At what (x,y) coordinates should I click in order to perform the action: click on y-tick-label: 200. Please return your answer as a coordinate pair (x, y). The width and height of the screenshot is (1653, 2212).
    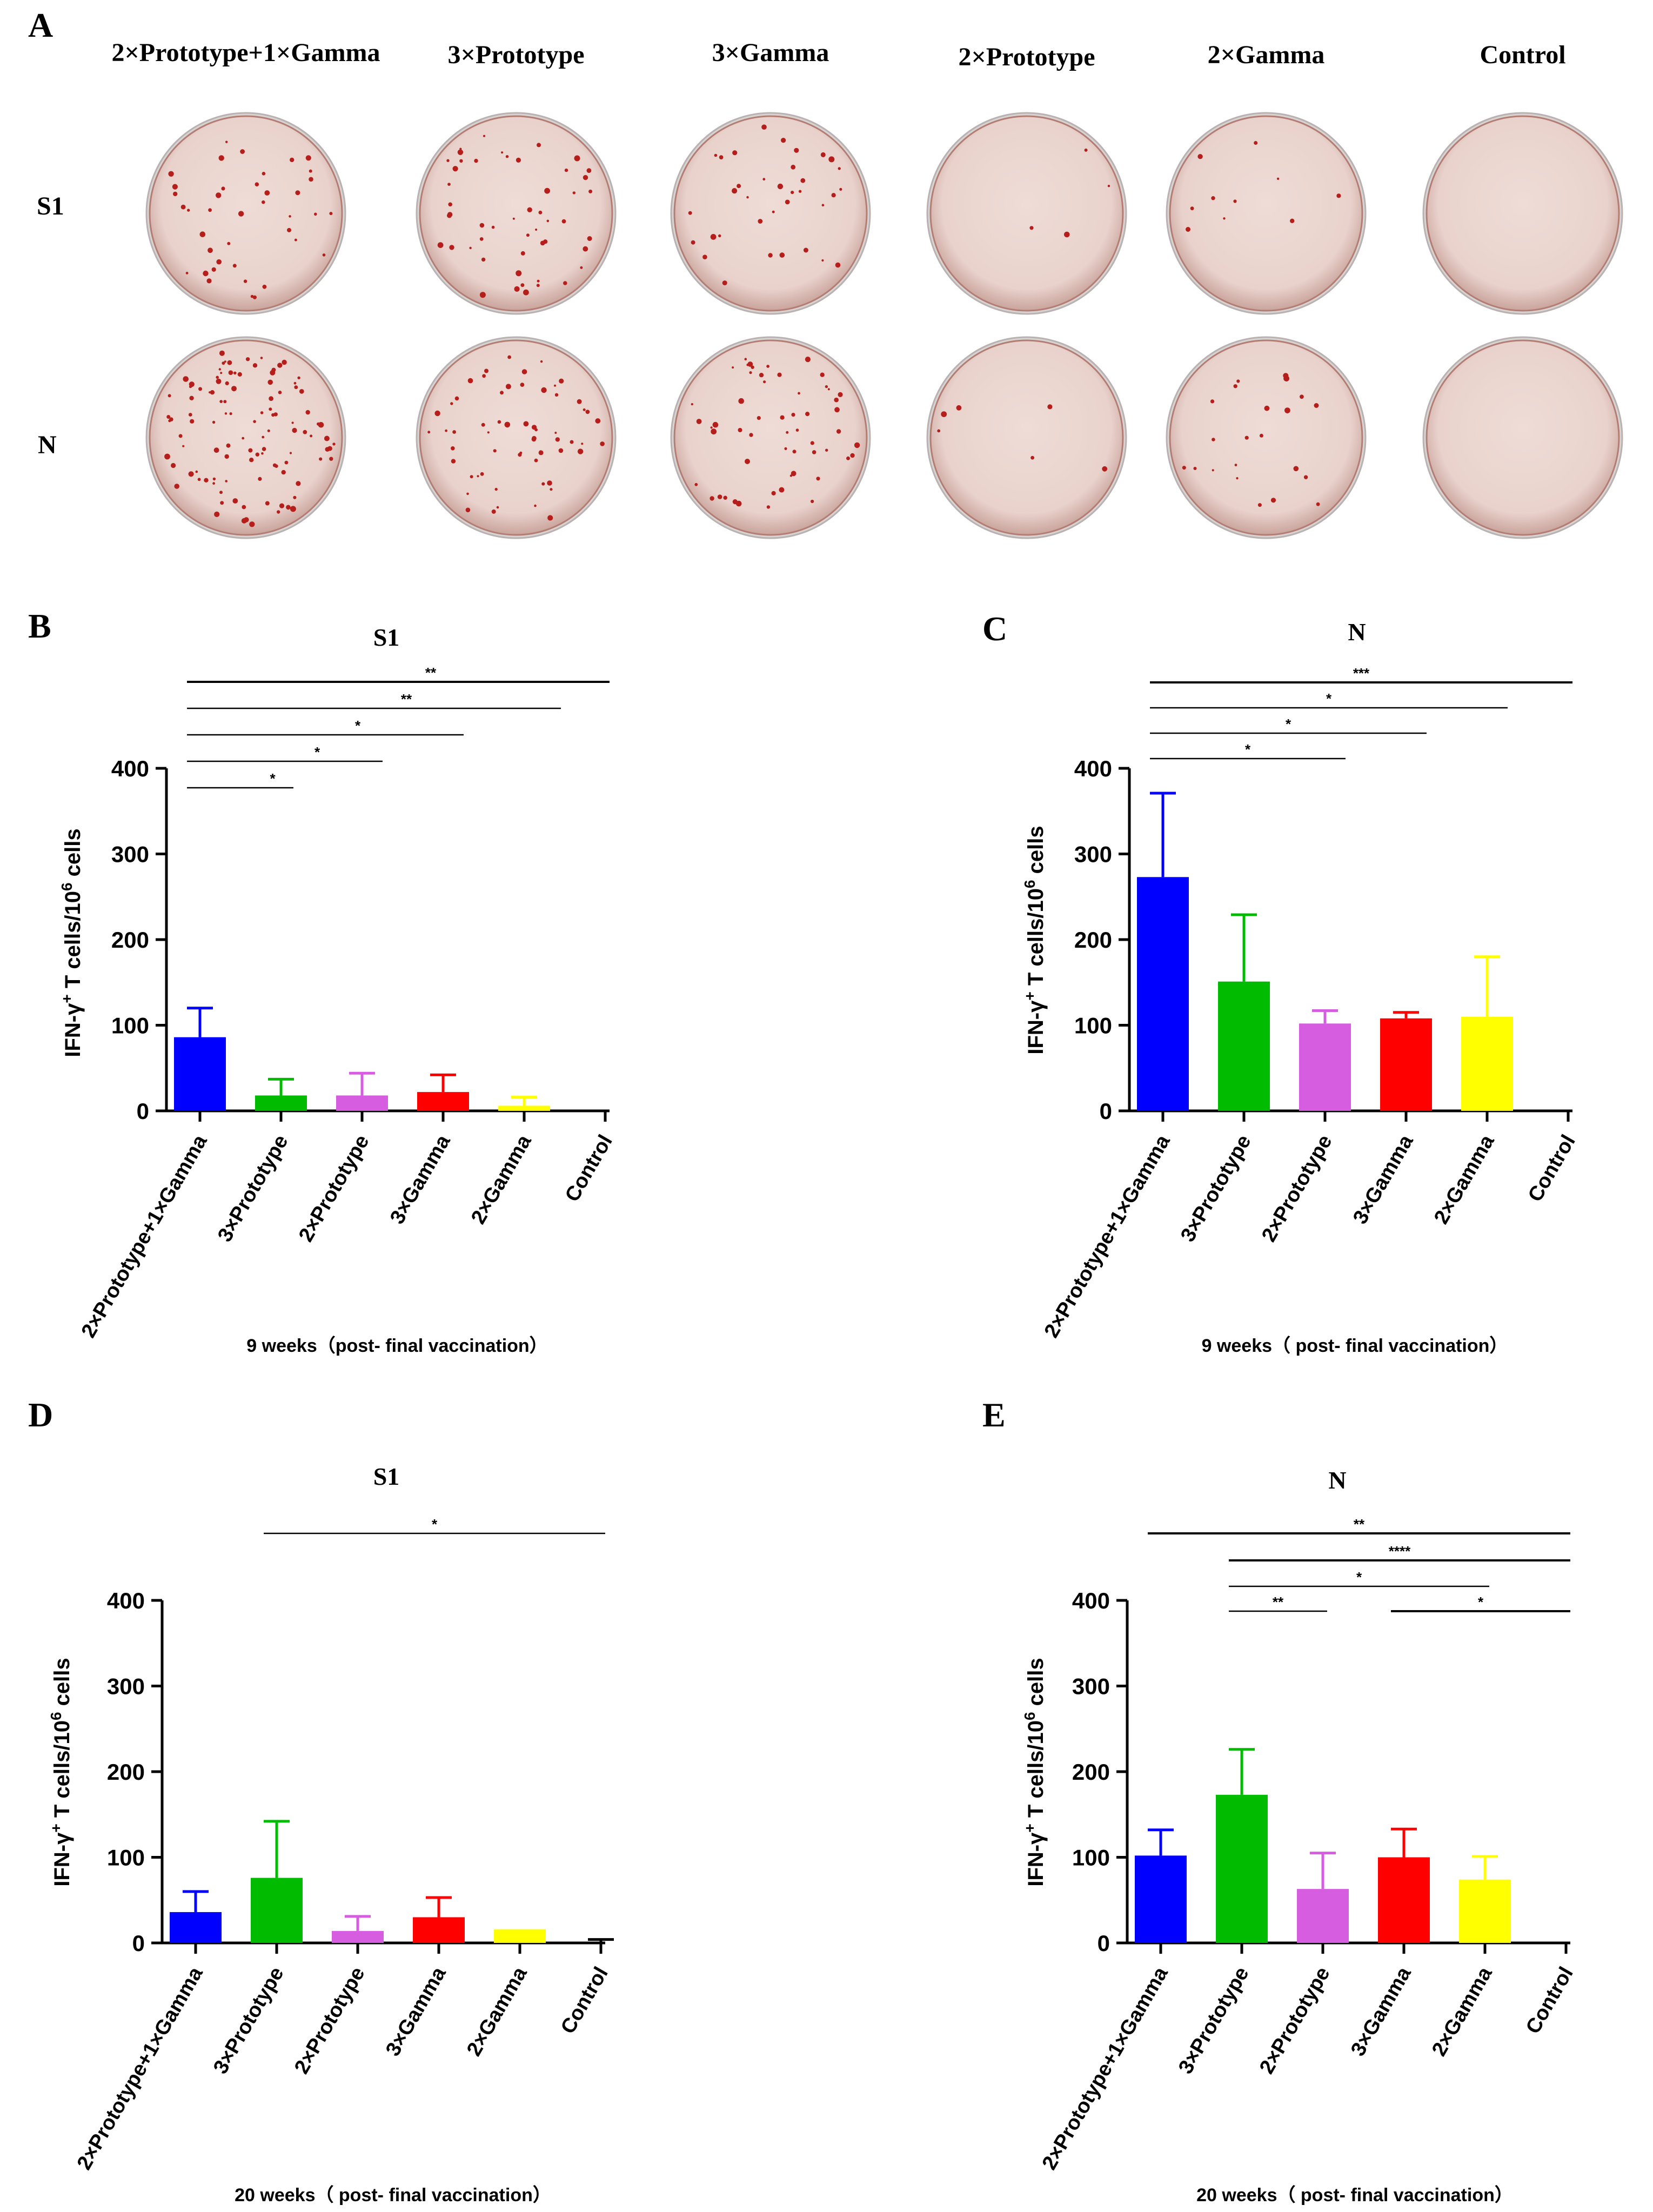
    Looking at the image, I should click on (1093, 940).